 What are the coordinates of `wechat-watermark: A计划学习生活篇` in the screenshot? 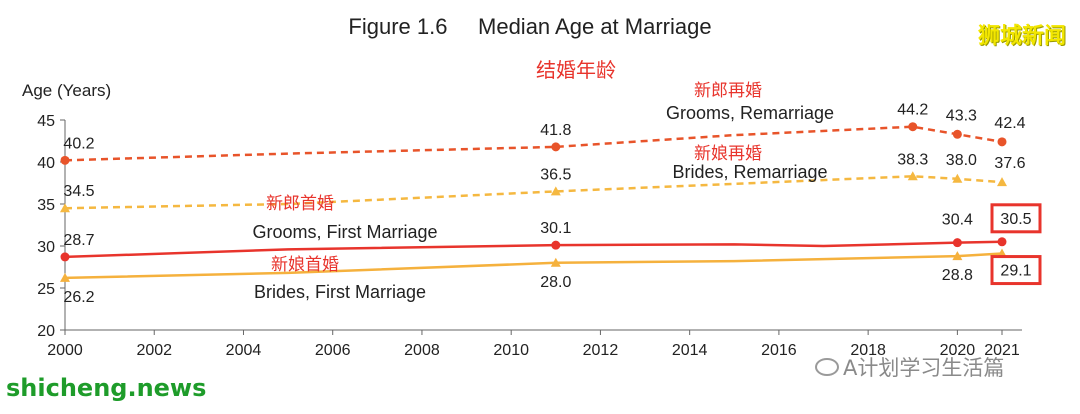 It's located at (909, 367).